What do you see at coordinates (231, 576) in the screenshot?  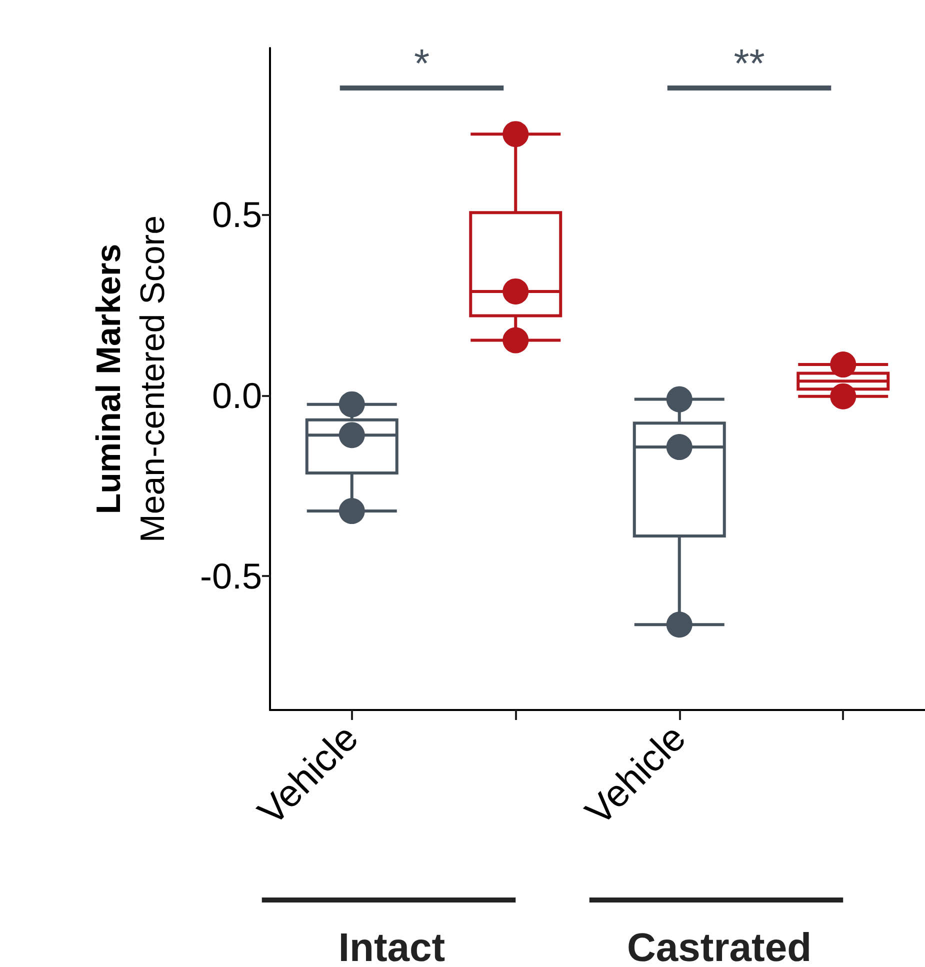 I see `y-tick-label: -0.5` at bounding box center [231, 576].